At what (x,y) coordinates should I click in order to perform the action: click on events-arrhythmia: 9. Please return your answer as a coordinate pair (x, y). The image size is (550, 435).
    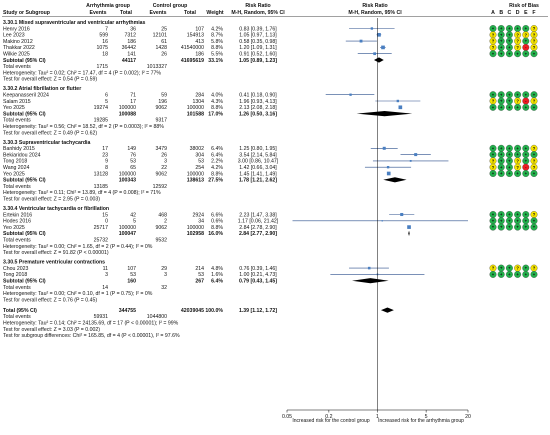
    Looking at the image, I should click on (106, 162).